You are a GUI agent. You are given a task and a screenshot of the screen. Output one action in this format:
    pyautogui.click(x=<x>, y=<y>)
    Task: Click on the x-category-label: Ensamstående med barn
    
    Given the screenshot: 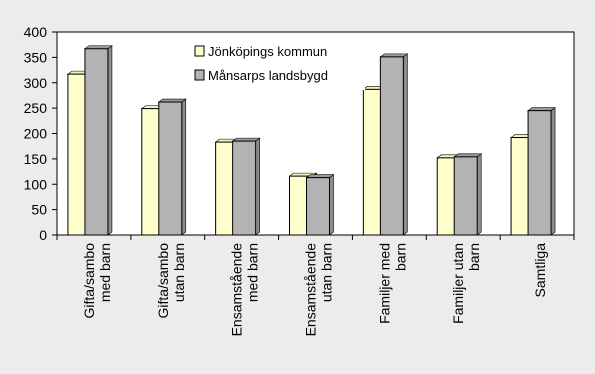 What is the action you would take?
    pyautogui.click(x=245, y=290)
    